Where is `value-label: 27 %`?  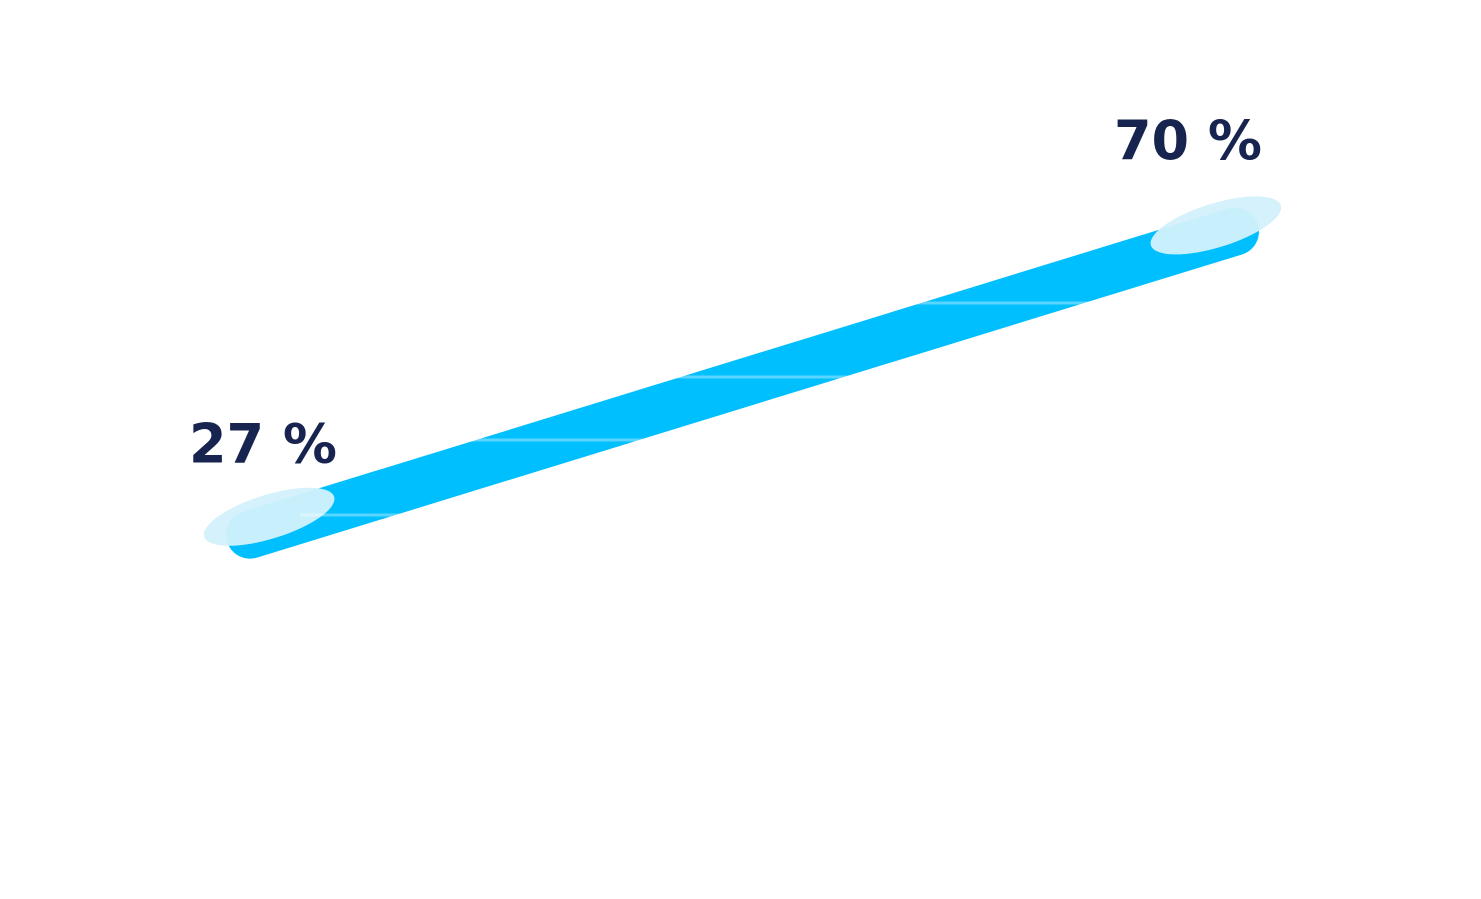
value-label: 27 % is located at coordinates (263, 443).